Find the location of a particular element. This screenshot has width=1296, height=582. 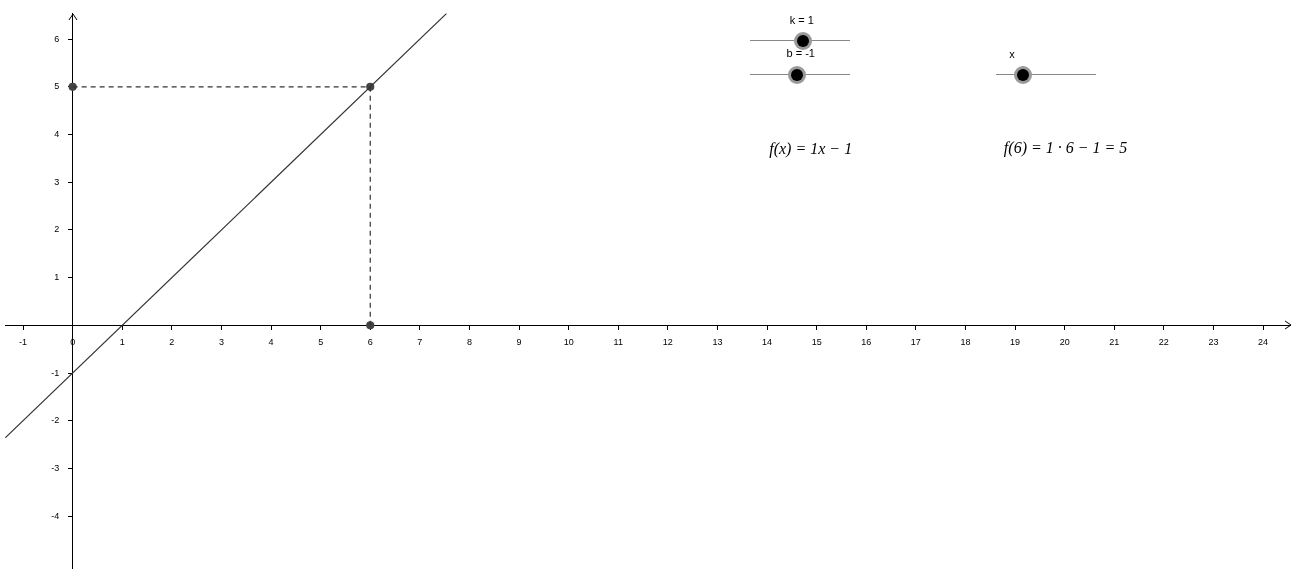

x-tick-label: 23 is located at coordinates (1213, 342).